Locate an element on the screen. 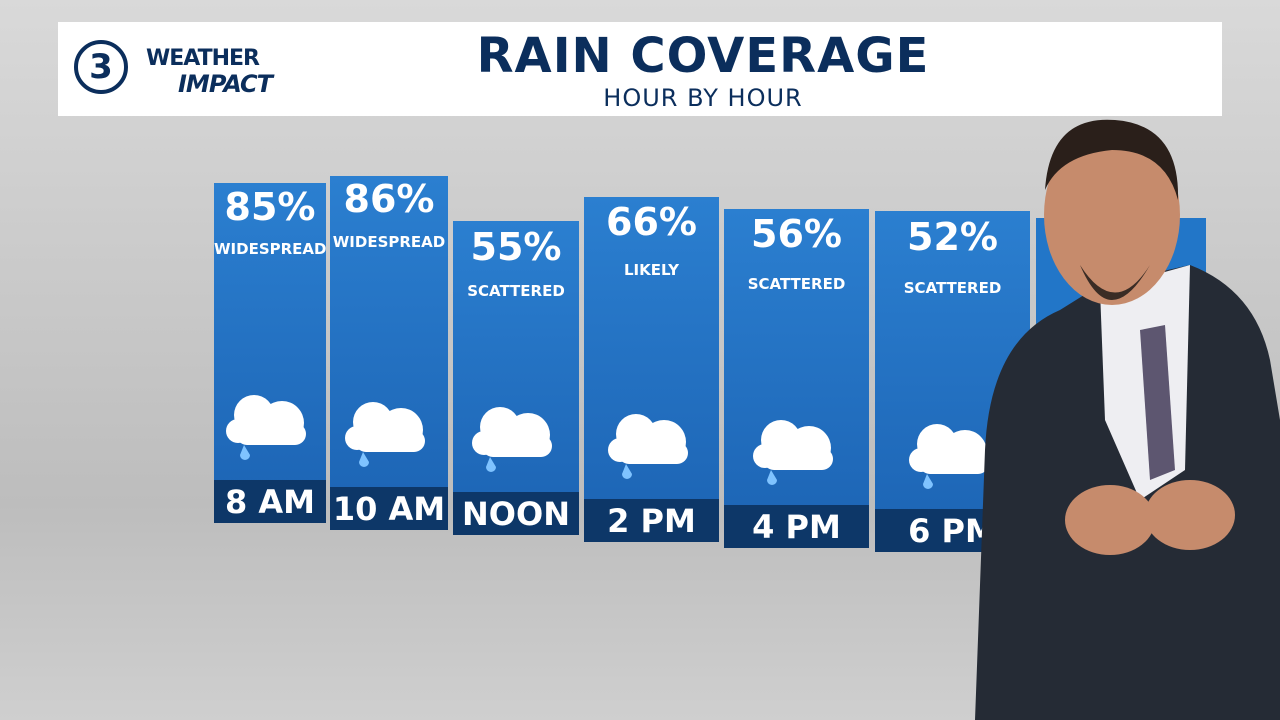 The height and width of the screenshot is (720, 1280). forecast-card: 56% SCATTERED 4 PM is located at coordinates (796, 378).